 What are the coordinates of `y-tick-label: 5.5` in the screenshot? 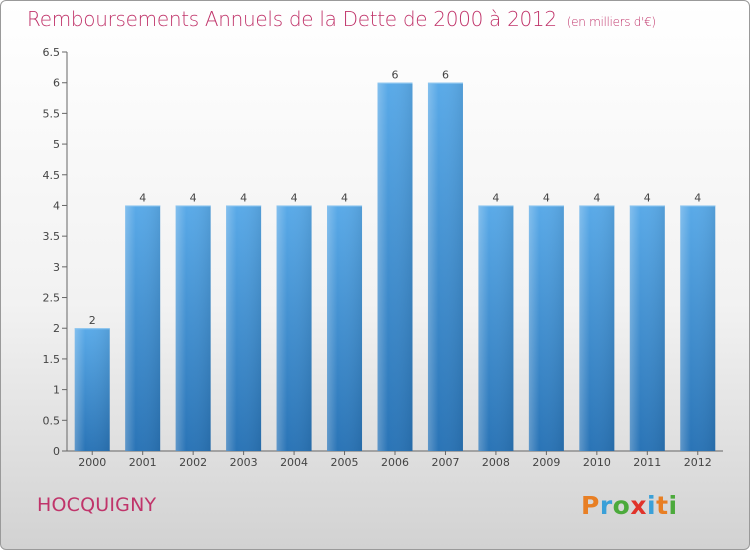 It's located at (52, 113).